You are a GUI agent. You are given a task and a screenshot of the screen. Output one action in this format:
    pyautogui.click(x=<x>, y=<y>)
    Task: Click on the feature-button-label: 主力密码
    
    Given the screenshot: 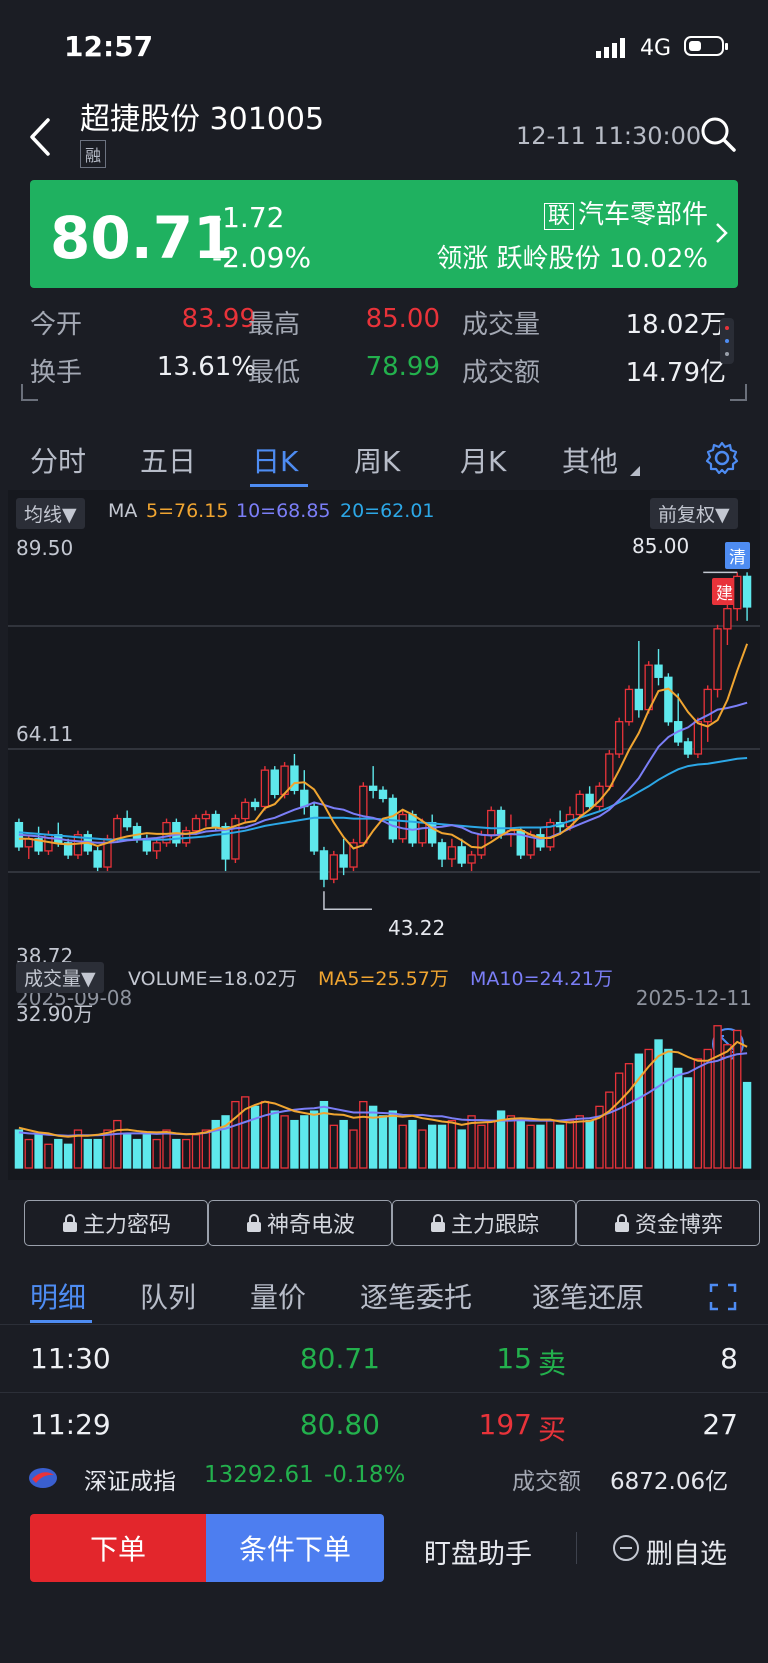 What is the action you would take?
    pyautogui.click(x=126, y=1225)
    